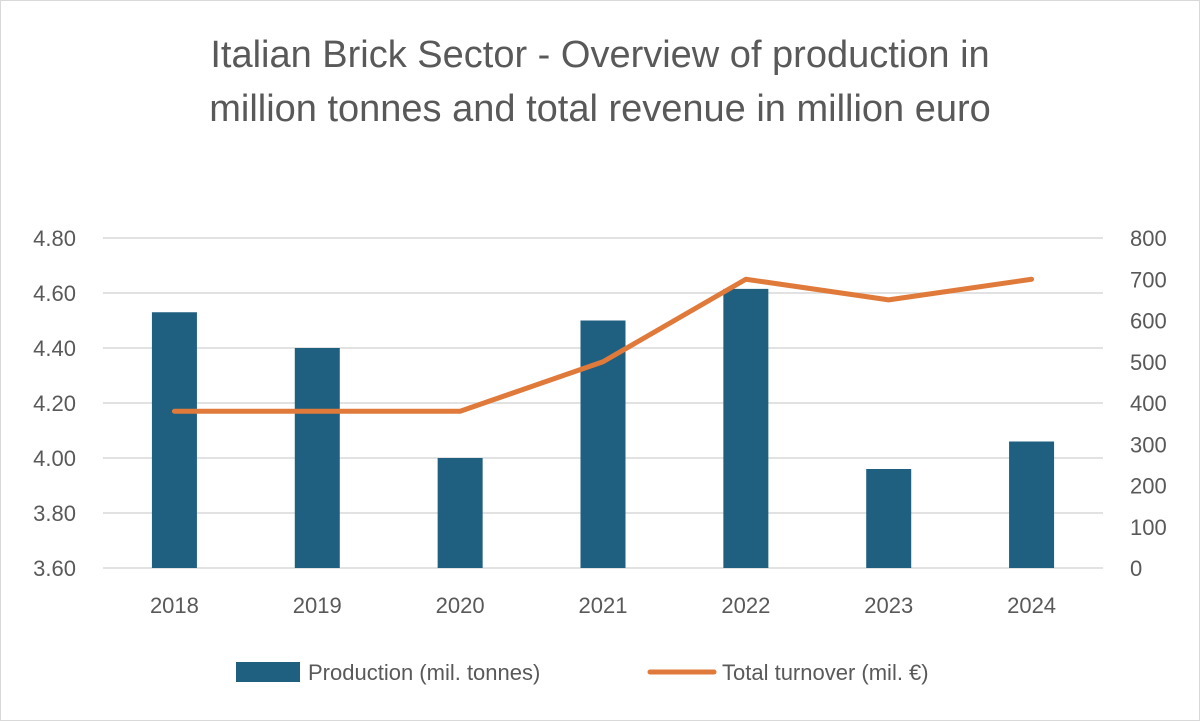 This screenshot has width=1200, height=721. What do you see at coordinates (745, 605) in the screenshot?
I see `x-tick-label: 2022` at bounding box center [745, 605].